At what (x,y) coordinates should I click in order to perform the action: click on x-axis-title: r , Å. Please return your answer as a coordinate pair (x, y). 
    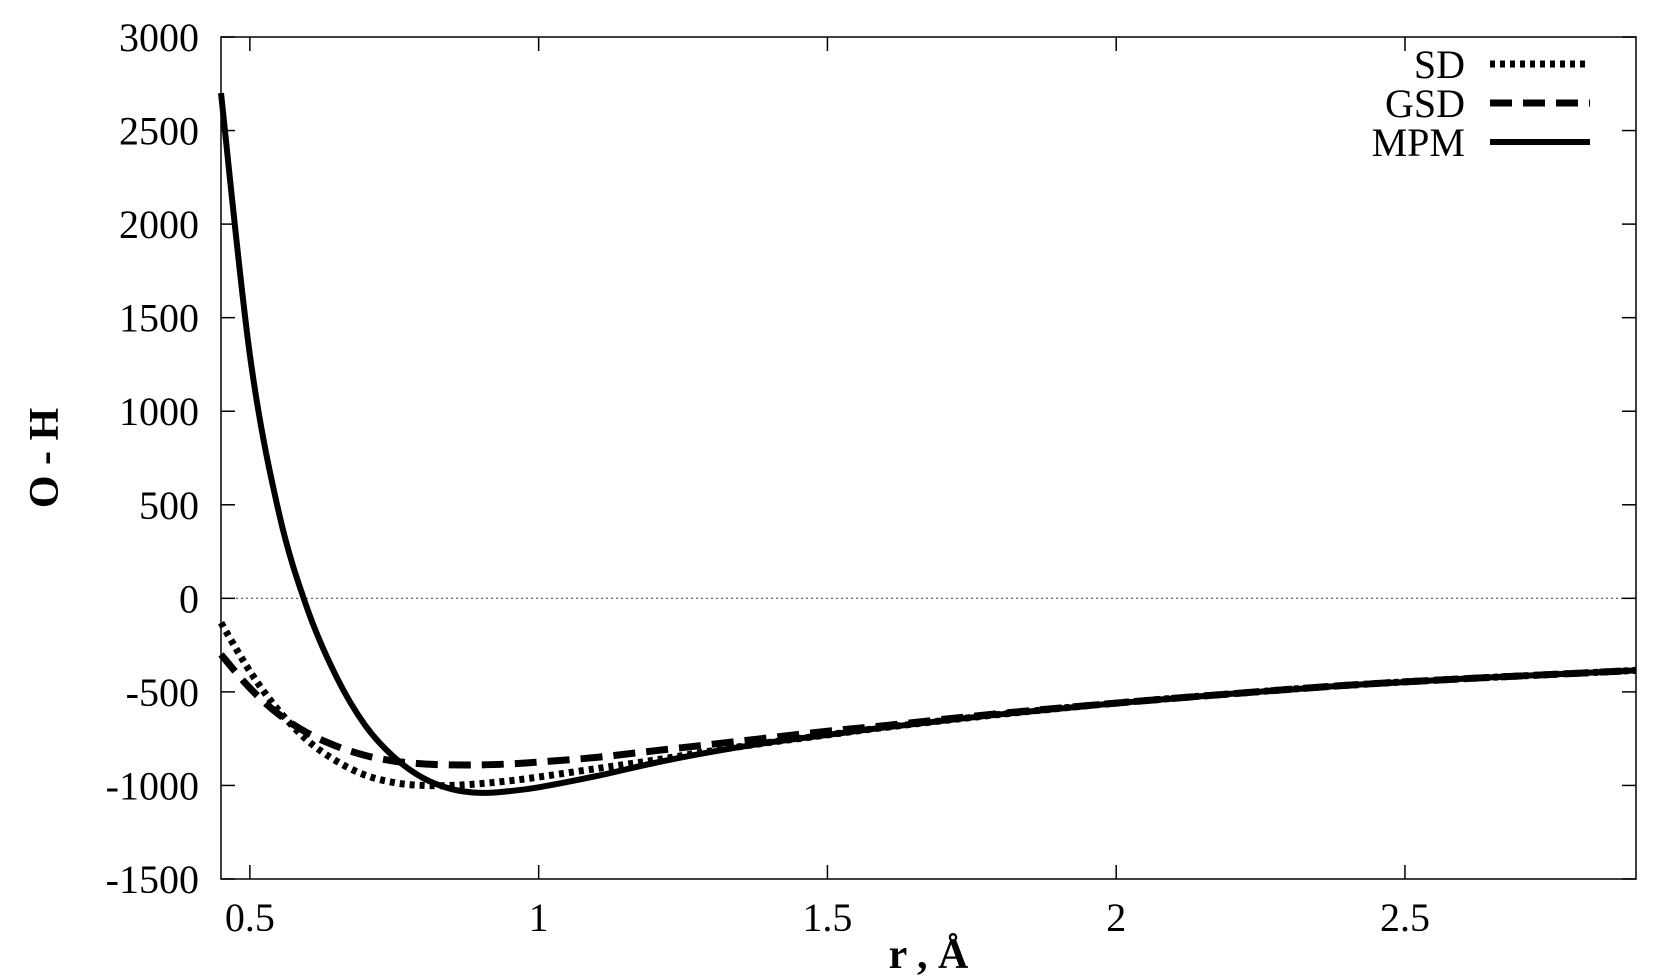
    Looking at the image, I should click on (929, 955).